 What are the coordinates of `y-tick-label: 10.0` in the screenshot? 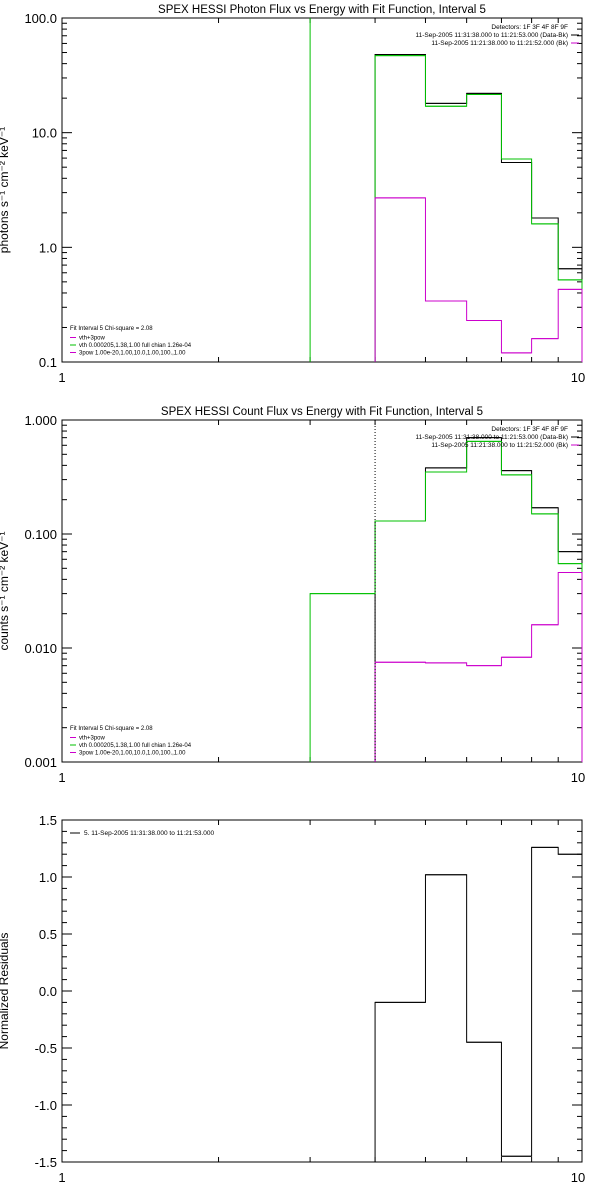 It's located at (44, 133).